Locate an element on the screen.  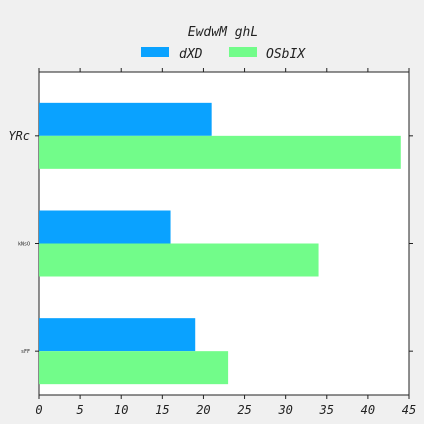
y-tick-label-sff: sFF is located at coordinates (25, 352).